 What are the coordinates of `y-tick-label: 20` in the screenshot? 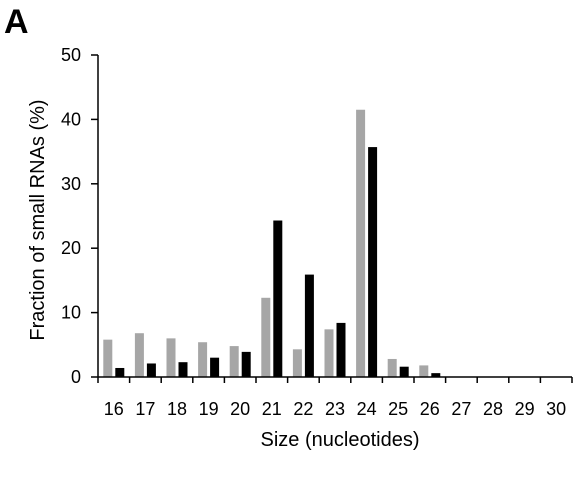 It's located at (71, 248).